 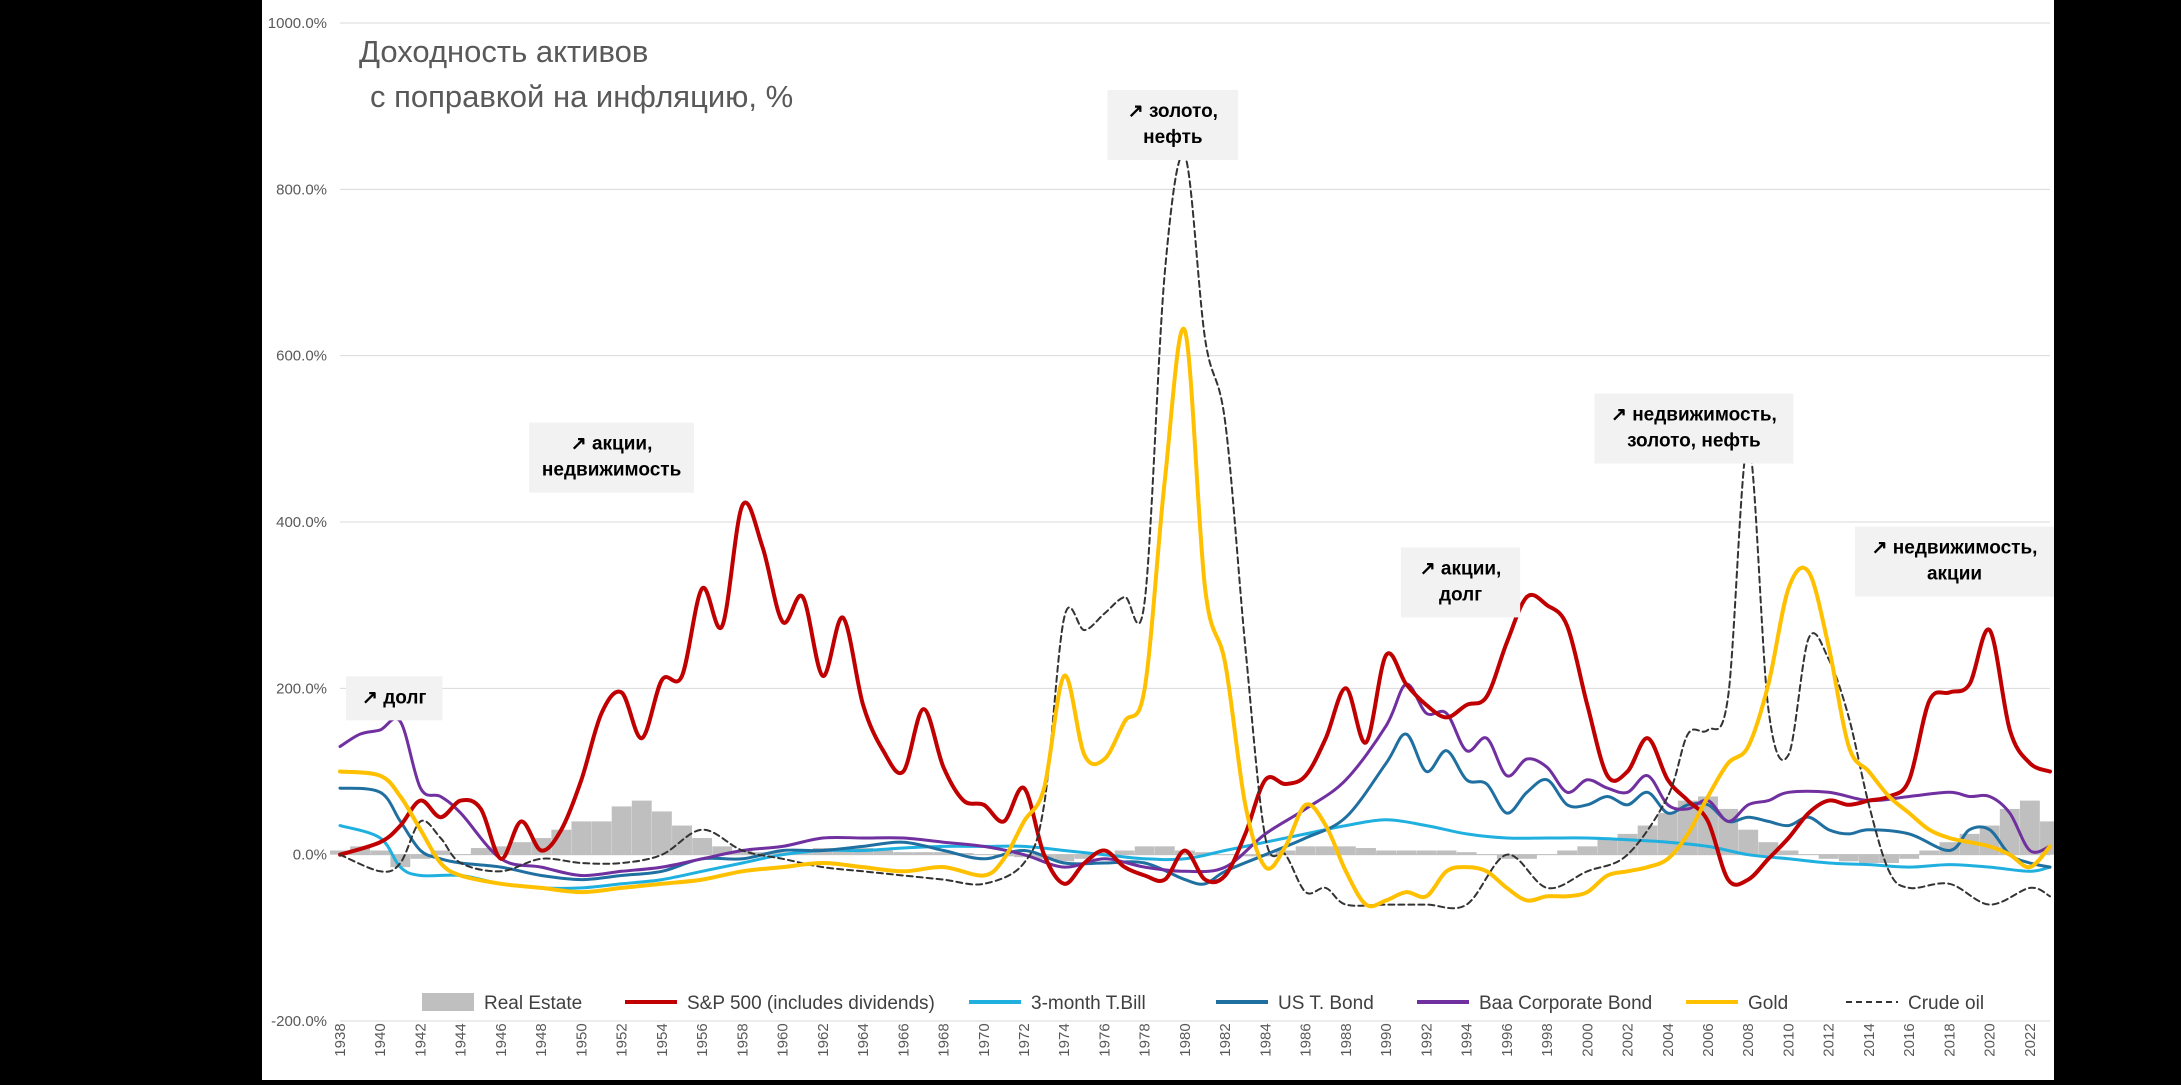 I want to click on legend-label: US T. Bond, so click(x=1326, y=1003).